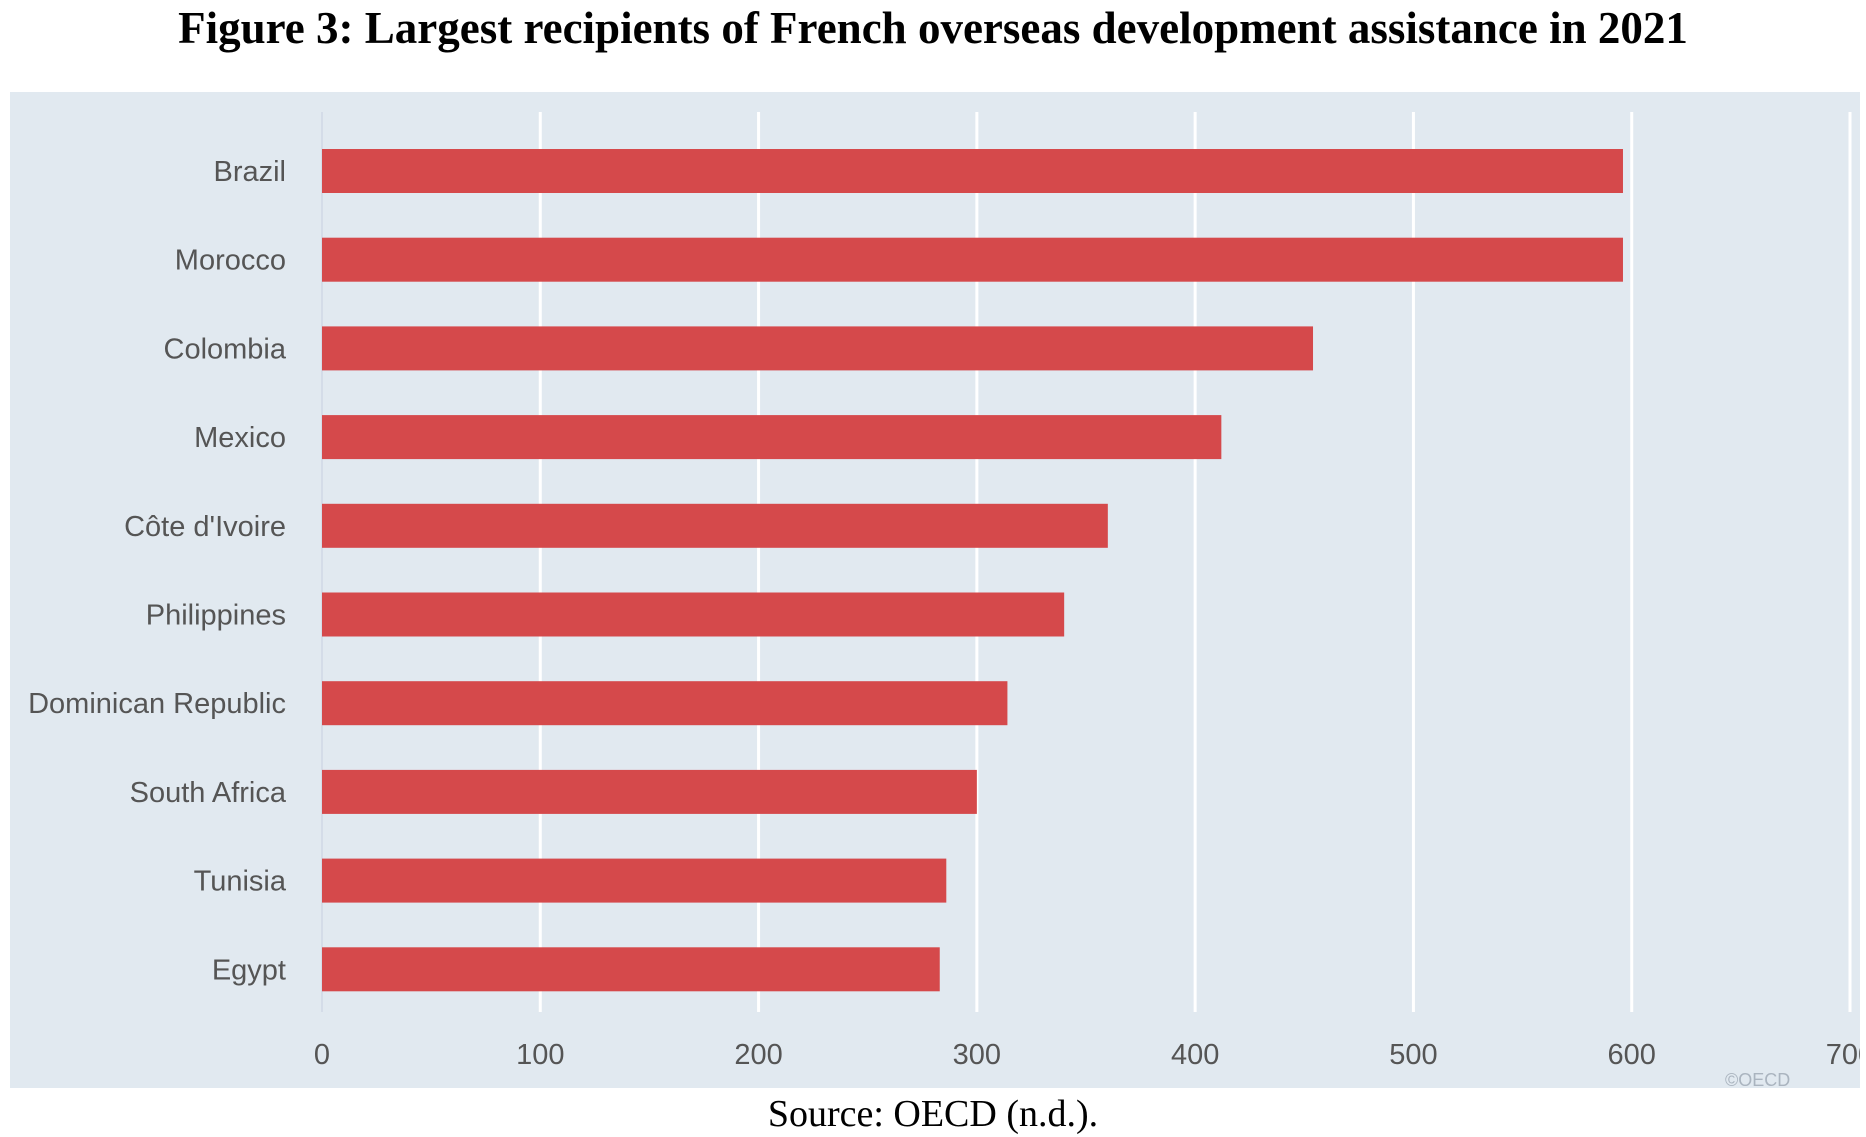 This screenshot has width=1866, height=1137. Describe the element at coordinates (249, 172) in the screenshot. I see `category-label: Brazil` at that location.